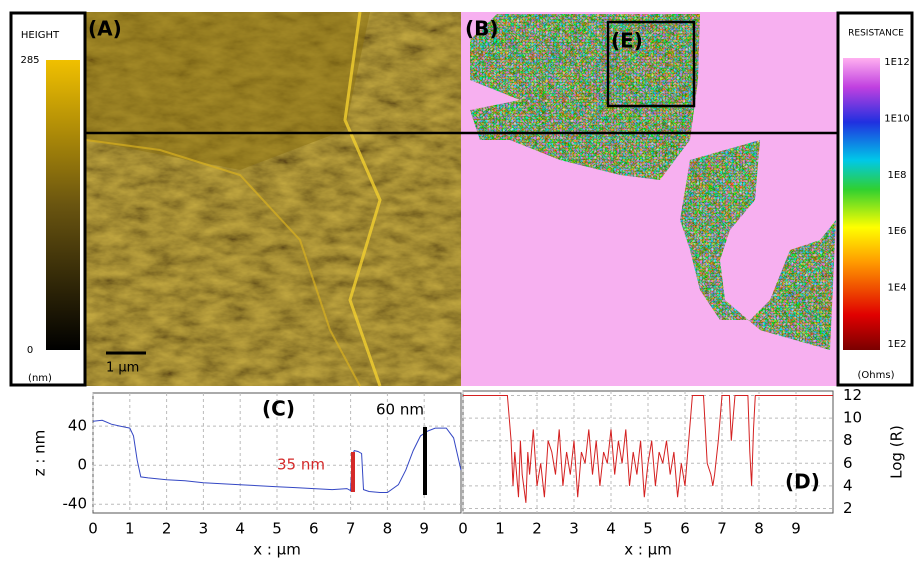 The image size is (916, 563). What do you see at coordinates (896, 231) in the screenshot?
I see `colorbar-tick-label: 1E6` at bounding box center [896, 231].